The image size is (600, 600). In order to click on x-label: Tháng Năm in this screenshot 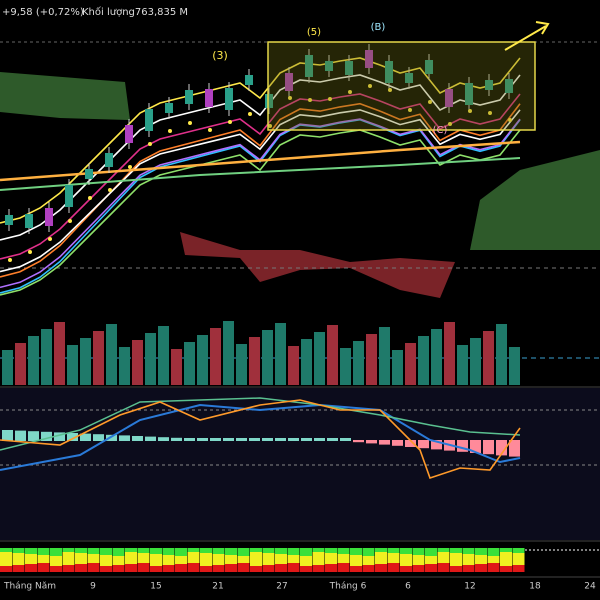, I will do `click(29, 587)`.